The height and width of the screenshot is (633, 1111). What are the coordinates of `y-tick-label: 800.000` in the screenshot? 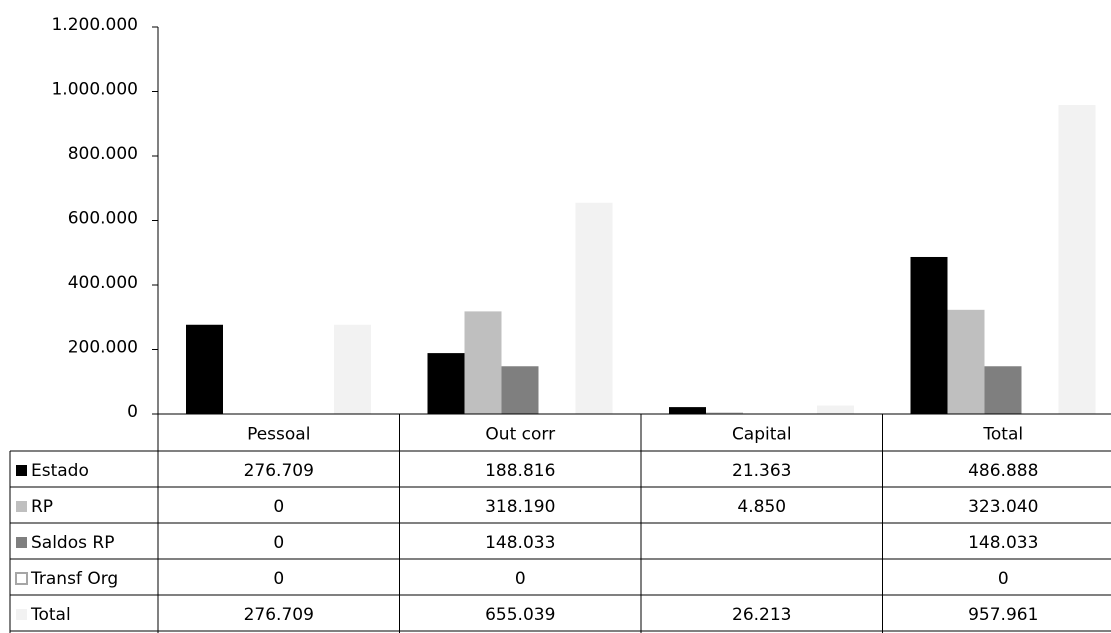 It's located at (103, 154).